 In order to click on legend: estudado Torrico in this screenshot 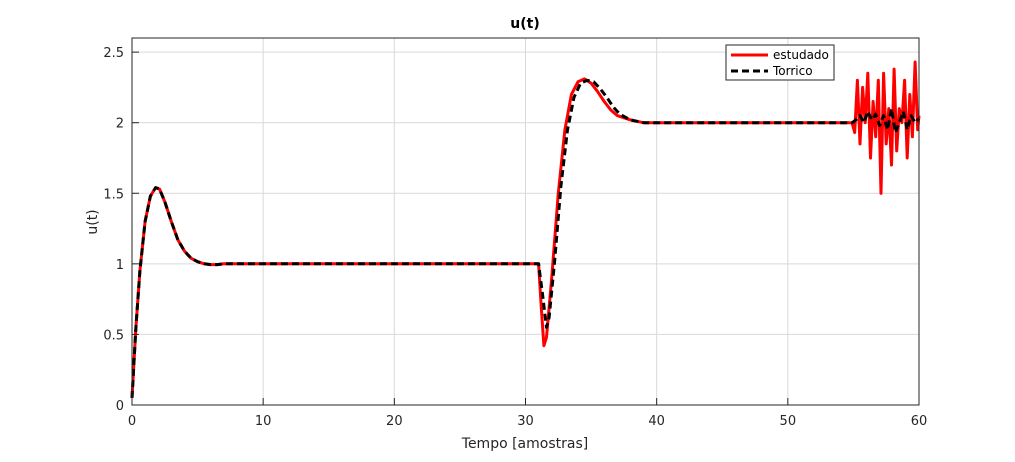, I will do `click(780, 62)`.